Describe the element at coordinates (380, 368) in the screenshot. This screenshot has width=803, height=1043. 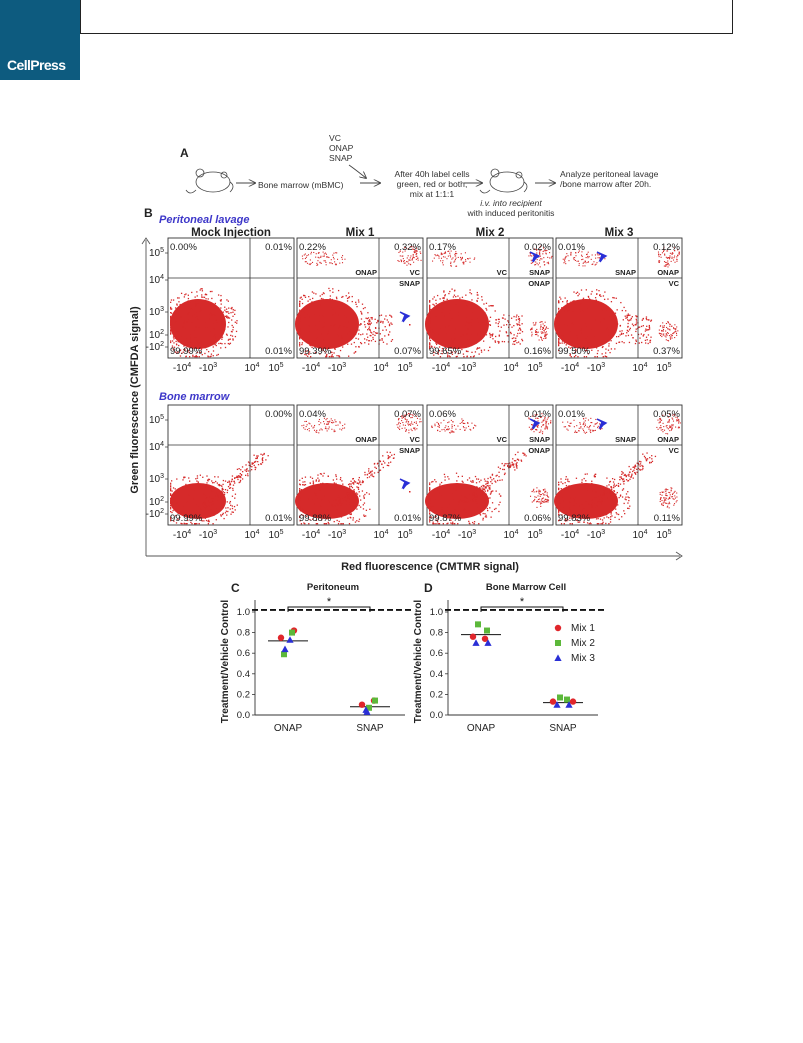
I see `x-tick-label: 10⁴` at that location.